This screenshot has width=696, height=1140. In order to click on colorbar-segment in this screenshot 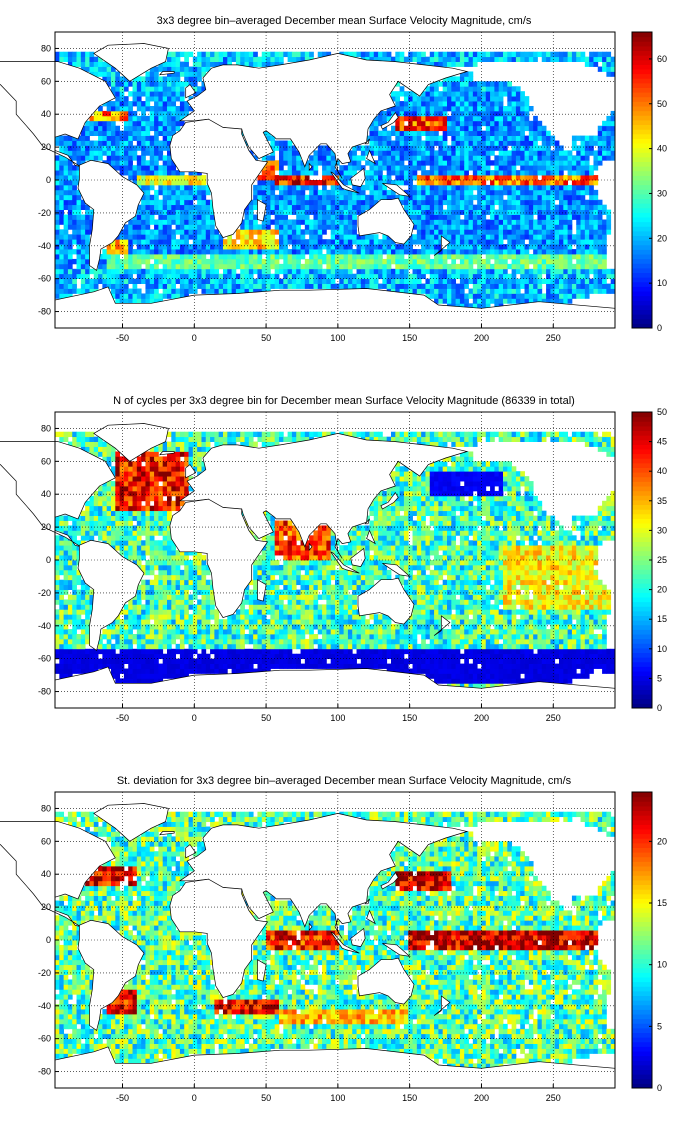, I will do `click(642, 215)`.